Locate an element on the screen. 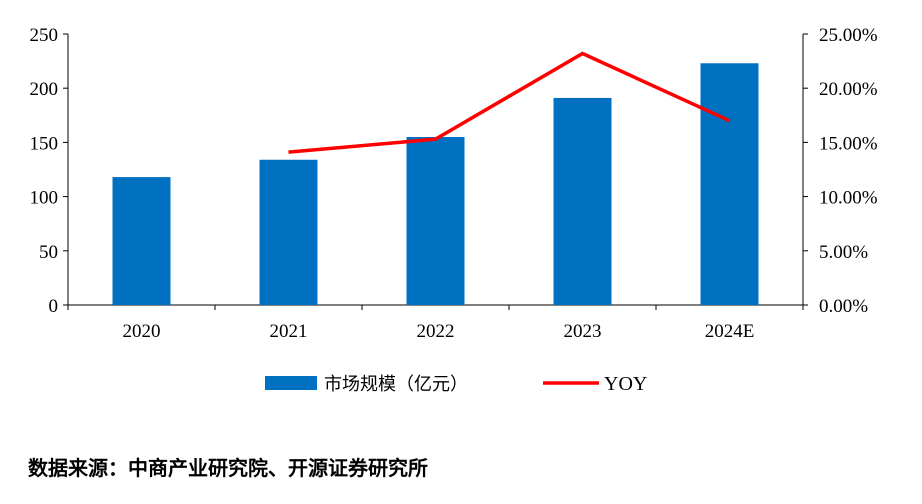 The image size is (922, 504). bar-2021 is located at coordinates (288, 232).